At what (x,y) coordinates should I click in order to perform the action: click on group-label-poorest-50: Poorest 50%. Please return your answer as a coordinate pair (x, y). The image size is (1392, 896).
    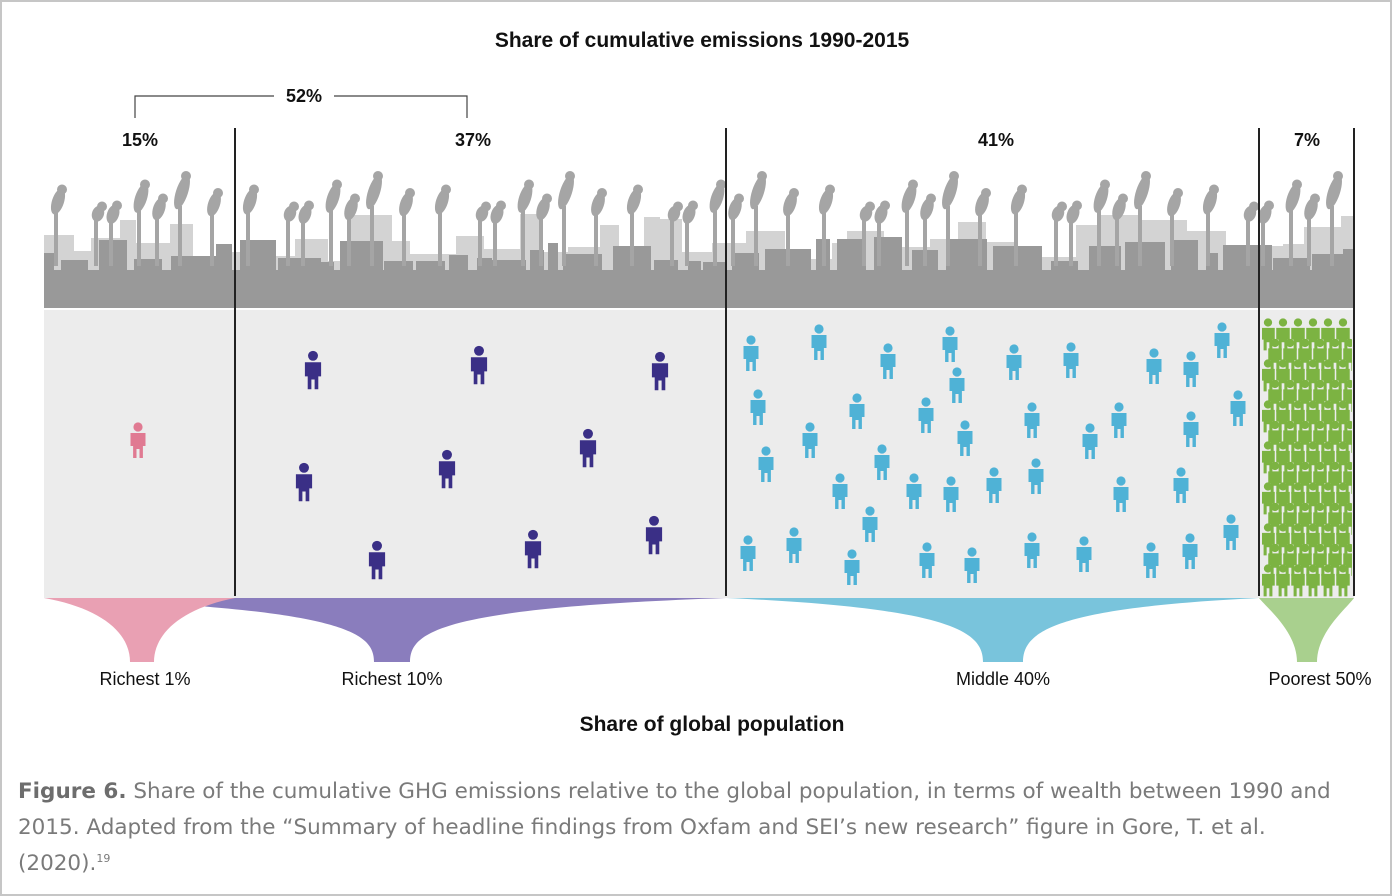
    Looking at the image, I should click on (1319, 679).